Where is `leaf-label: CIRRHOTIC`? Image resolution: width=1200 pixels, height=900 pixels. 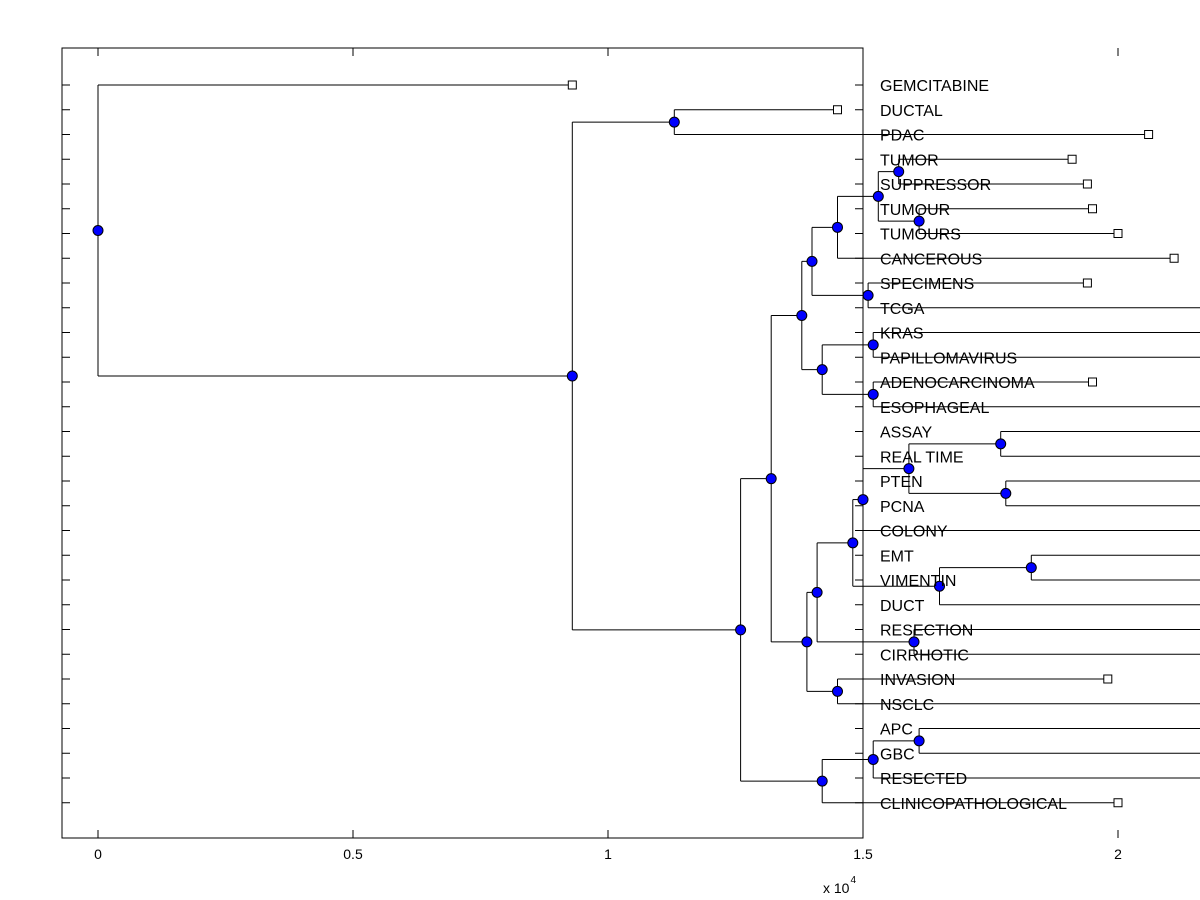 leaf-label: CIRRHOTIC is located at coordinates (924, 655).